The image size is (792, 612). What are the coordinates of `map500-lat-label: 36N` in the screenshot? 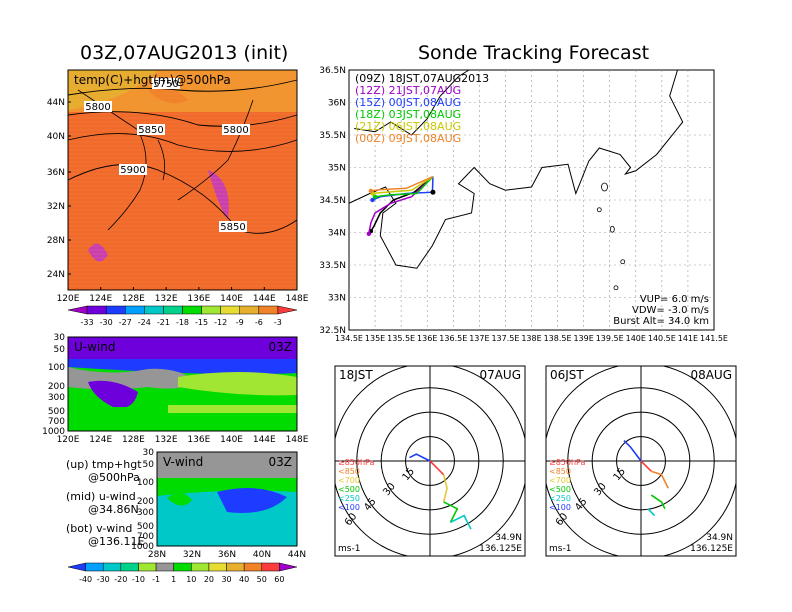 It's located at (56, 173).